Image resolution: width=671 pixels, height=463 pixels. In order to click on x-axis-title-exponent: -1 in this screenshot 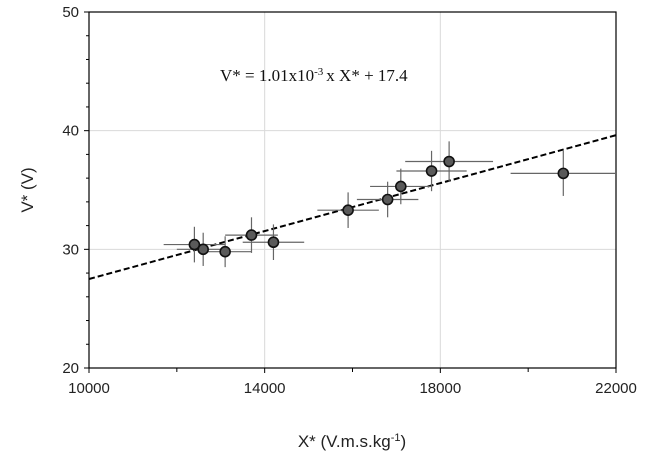, I will do `click(396, 438)`.